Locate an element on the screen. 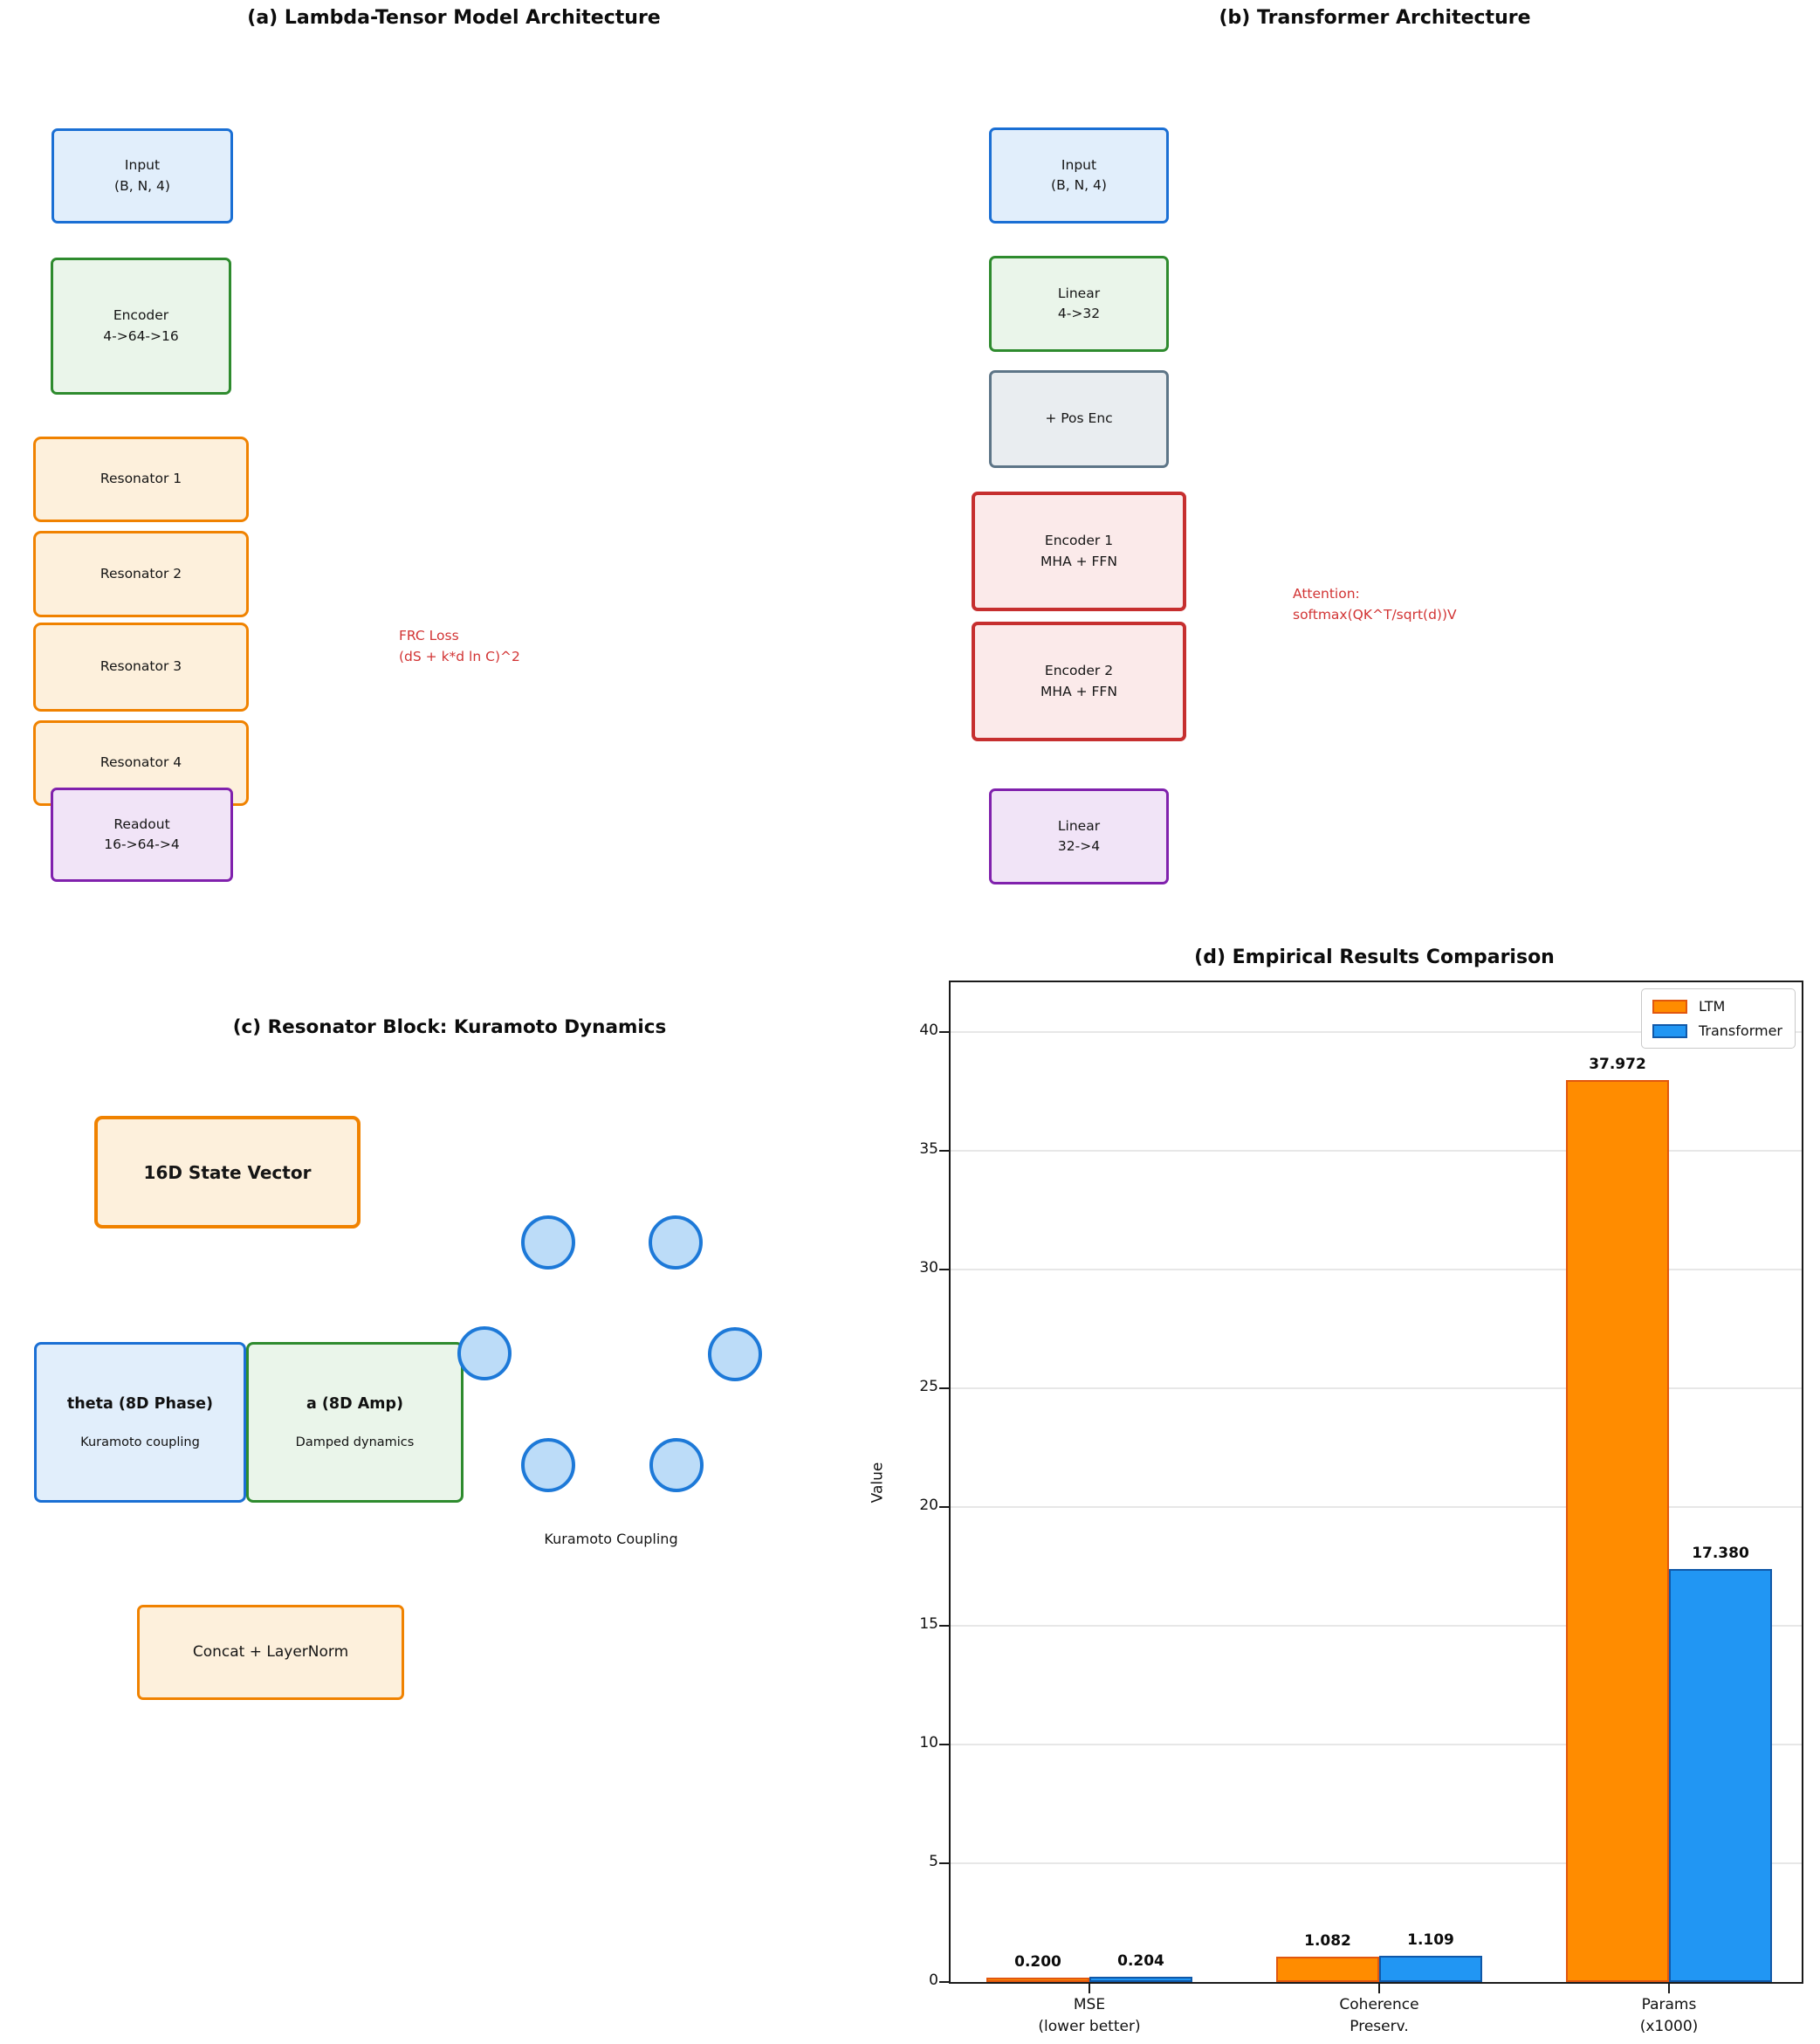 The image size is (1820, 2044). bar-value-ltm-1: 1.082 is located at coordinates (1327, 1940).